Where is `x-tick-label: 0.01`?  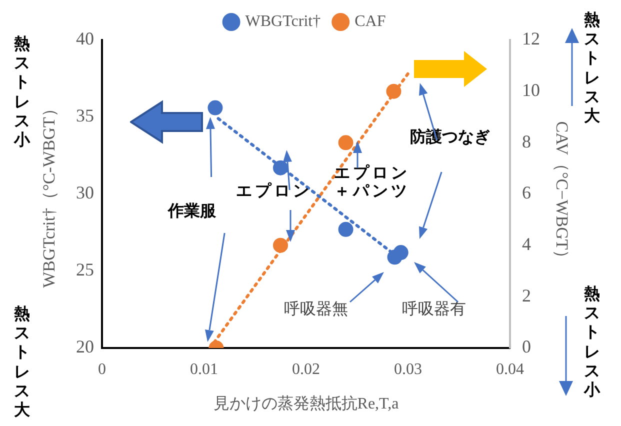
x-tick-label: 0.01 is located at coordinates (204, 369).